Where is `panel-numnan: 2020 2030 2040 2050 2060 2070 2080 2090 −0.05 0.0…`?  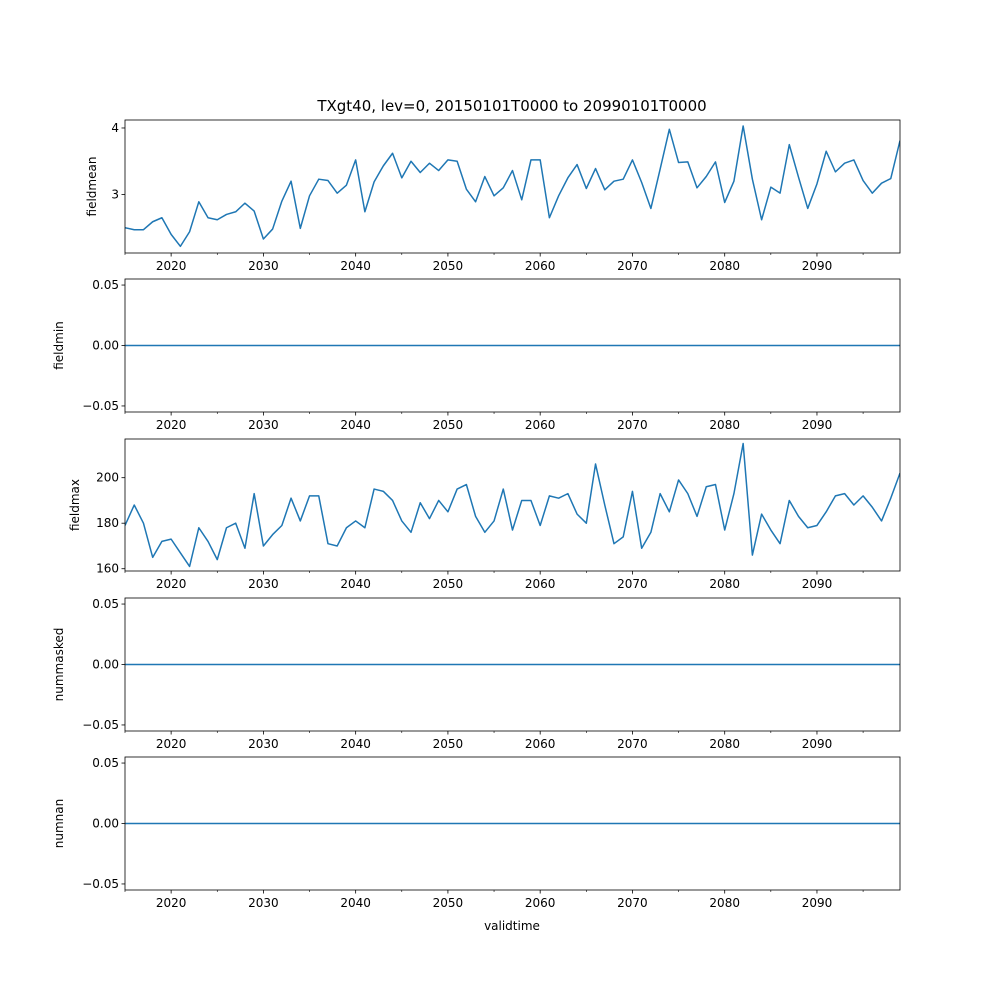 panel-numnan: 2020 2030 2040 2050 2060 2070 2080 2090 −0.05 0.0… is located at coordinates (476, 833).